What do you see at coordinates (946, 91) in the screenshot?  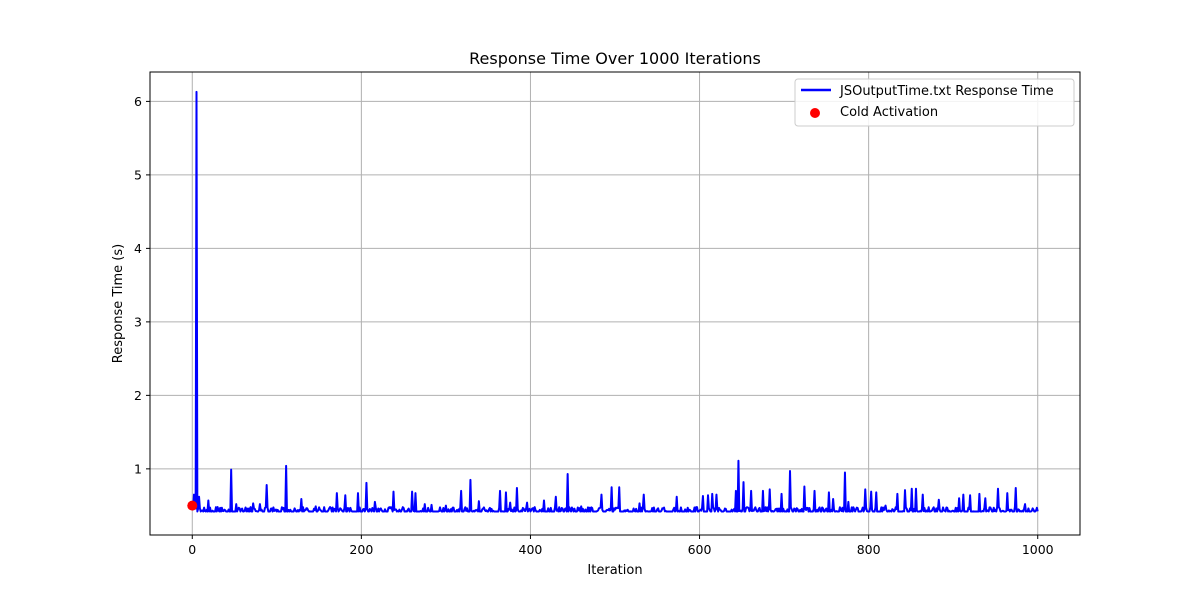 I see `legend-series-label: JSOutputTime.txt Response Time` at bounding box center [946, 91].